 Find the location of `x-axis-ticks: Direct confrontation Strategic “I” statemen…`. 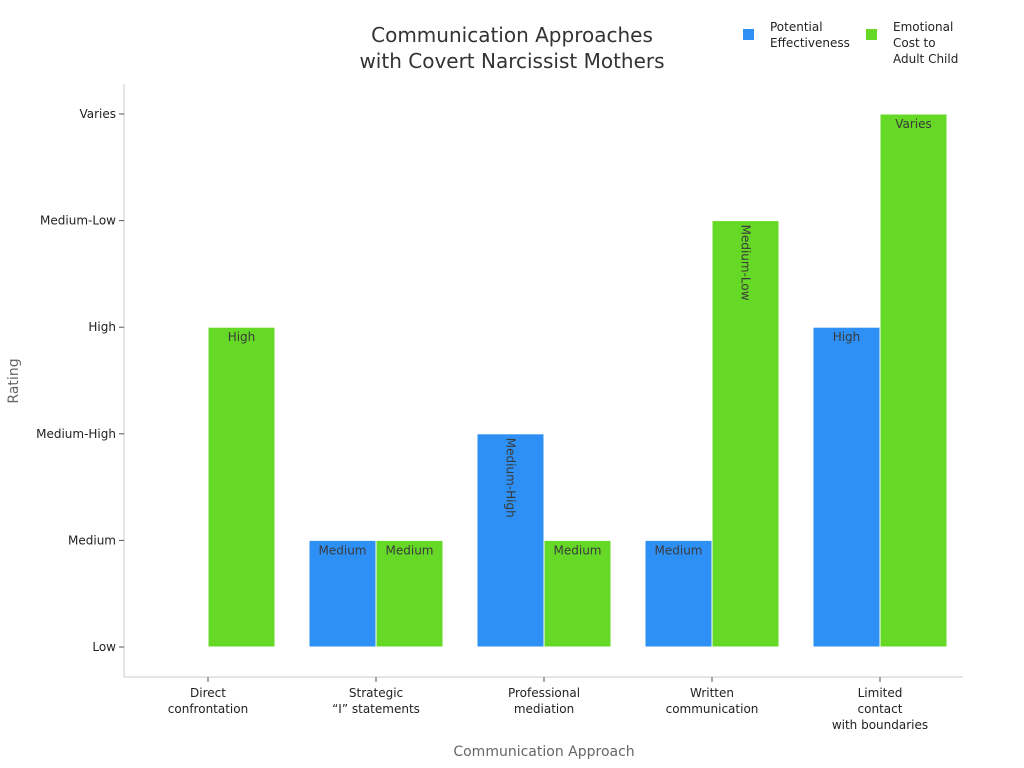

x-axis-ticks: Direct confrontation Strategic “I” statemen… is located at coordinates (548, 704).